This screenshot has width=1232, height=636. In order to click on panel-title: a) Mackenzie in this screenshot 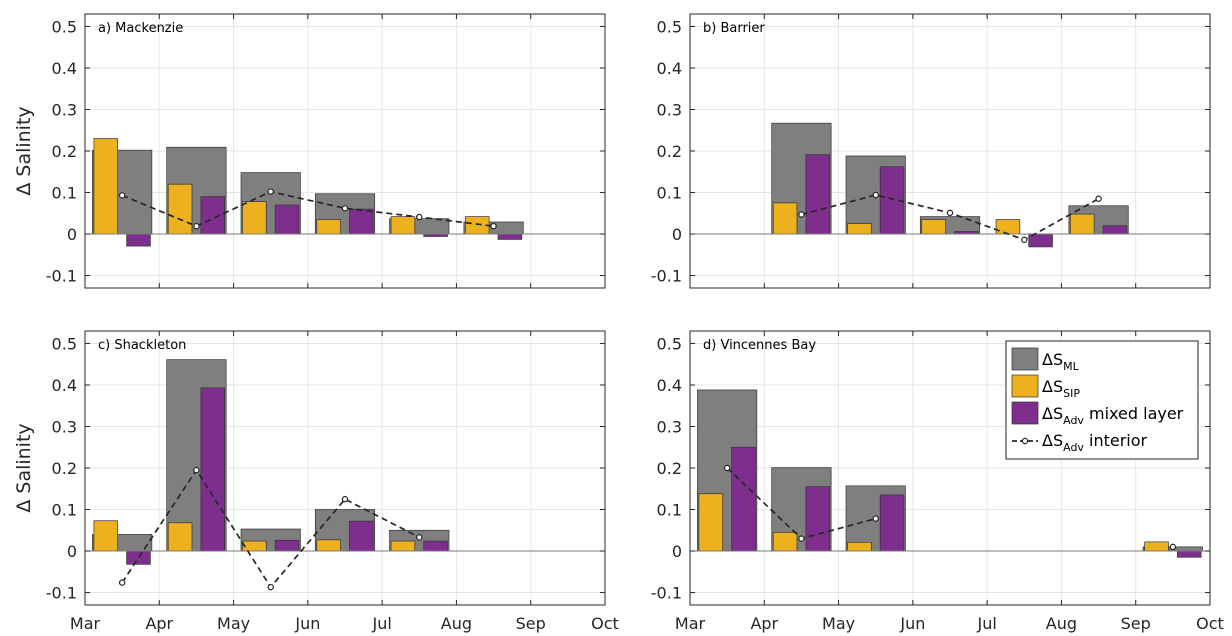, I will do `click(140, 28)`.